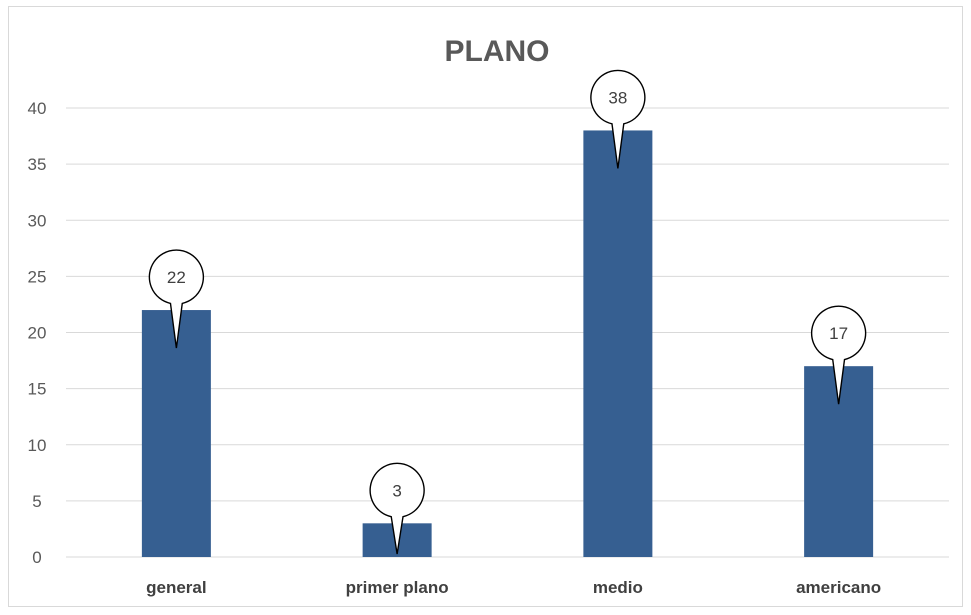 The width and height of the screenshot is (971, 615). I want to click on data-label-callout: 17, so click(838, 355).